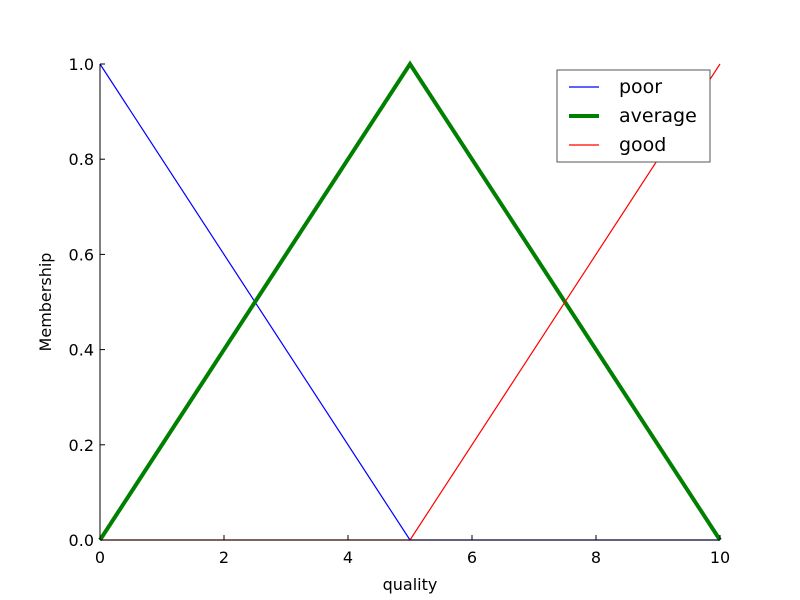 The image size is (800, 600). I want to click on x-tick-label: 10, so click(720, 557).